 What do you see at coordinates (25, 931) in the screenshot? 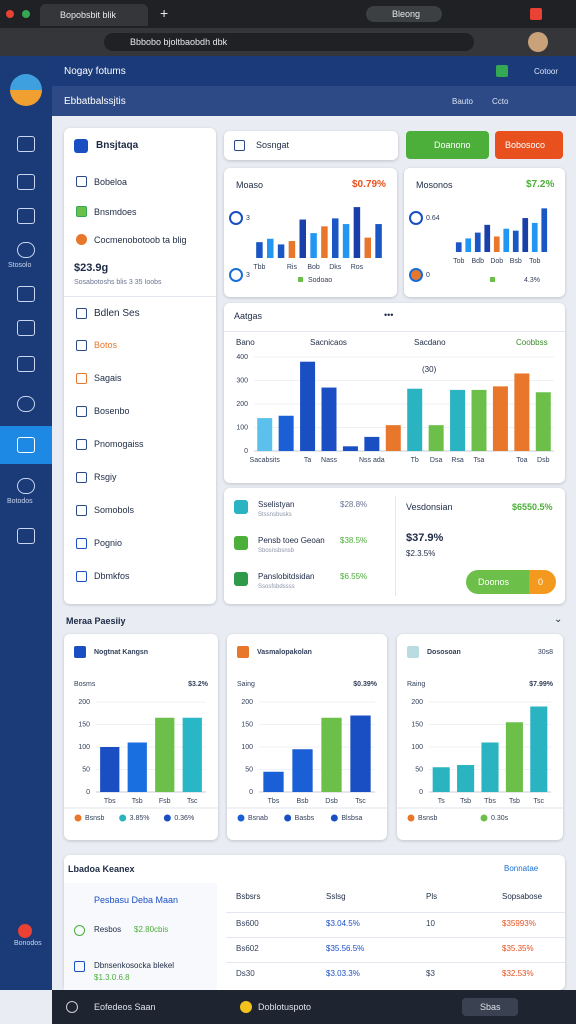
I see `alert-icon` at bounding box center [25, 931].